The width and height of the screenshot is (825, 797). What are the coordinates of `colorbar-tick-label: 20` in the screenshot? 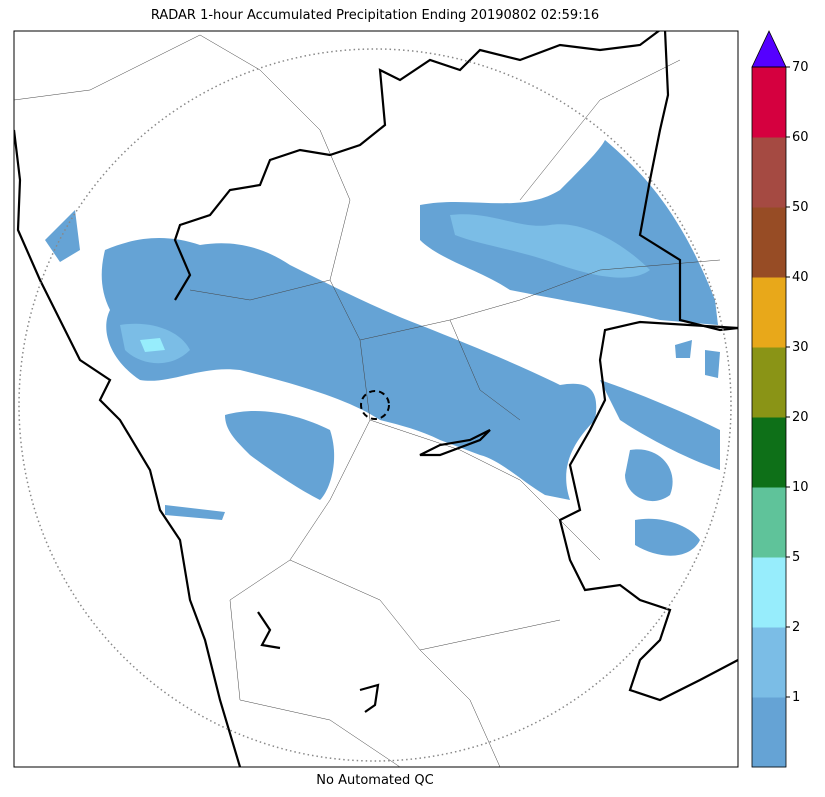 It's located at (800, 417).